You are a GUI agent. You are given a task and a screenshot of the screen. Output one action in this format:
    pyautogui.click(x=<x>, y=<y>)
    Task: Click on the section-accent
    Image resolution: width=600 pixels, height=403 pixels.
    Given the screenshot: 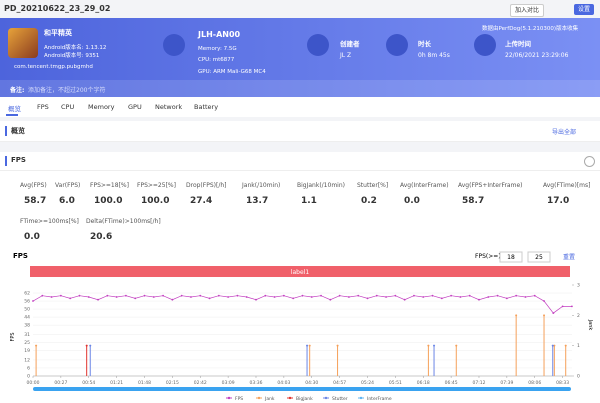 What is the action you would take?
    pyautogui.click(x=6, y=131)
    